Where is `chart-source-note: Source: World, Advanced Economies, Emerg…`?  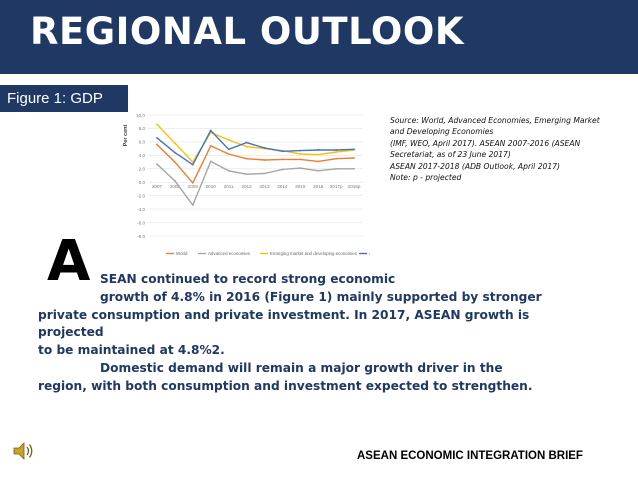 chart-source-note: Source: World, Advanced Economies, Emerg… is located at coordinates (505, 149).